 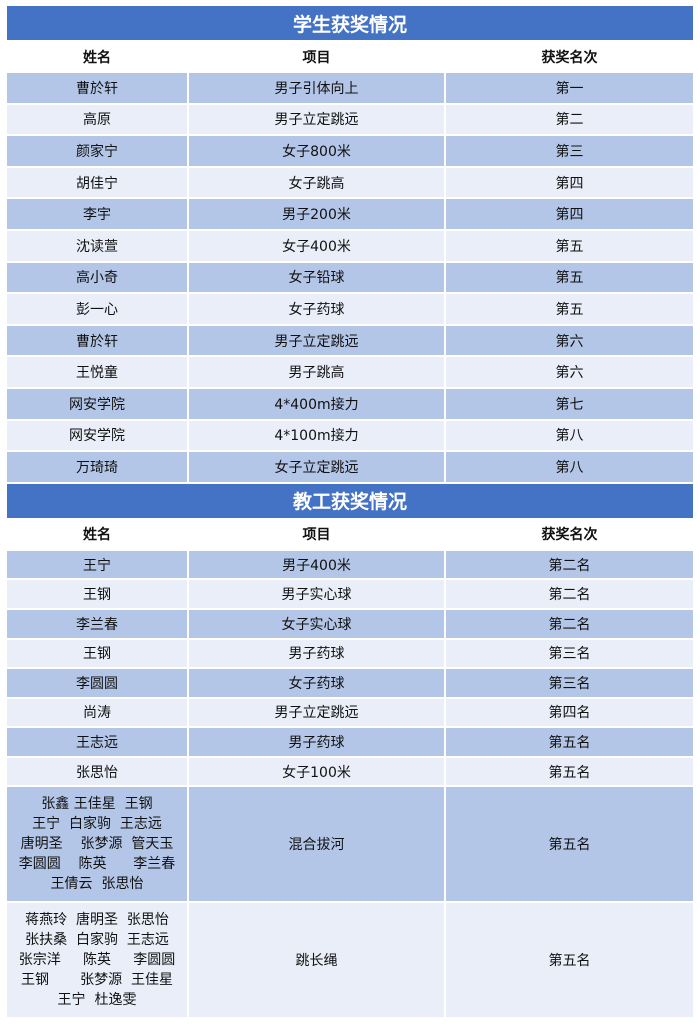 What do you see at coordinates (317, 89) in the screenshot?
I see `event-cell: 男子引体向上` at bounding box center [317, 89].